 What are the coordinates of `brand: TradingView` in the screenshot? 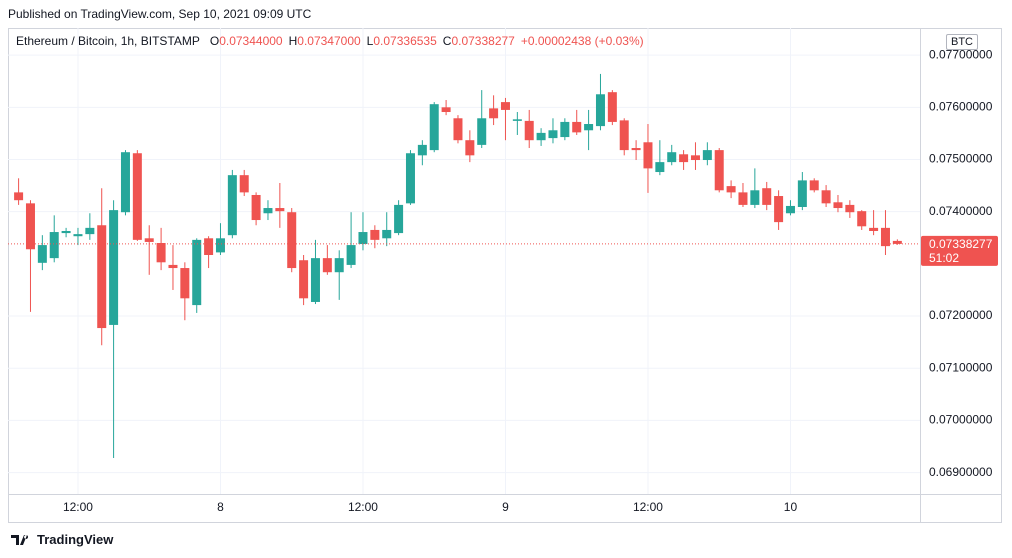 It's located at (75, 539).